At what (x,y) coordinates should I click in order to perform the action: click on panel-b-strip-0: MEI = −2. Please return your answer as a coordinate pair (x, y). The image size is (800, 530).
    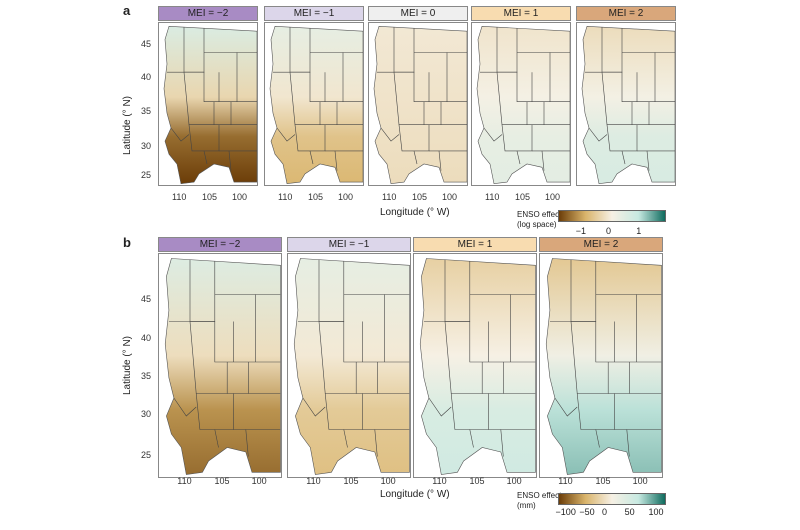
    Looking at the image, I should click on (220, 244).